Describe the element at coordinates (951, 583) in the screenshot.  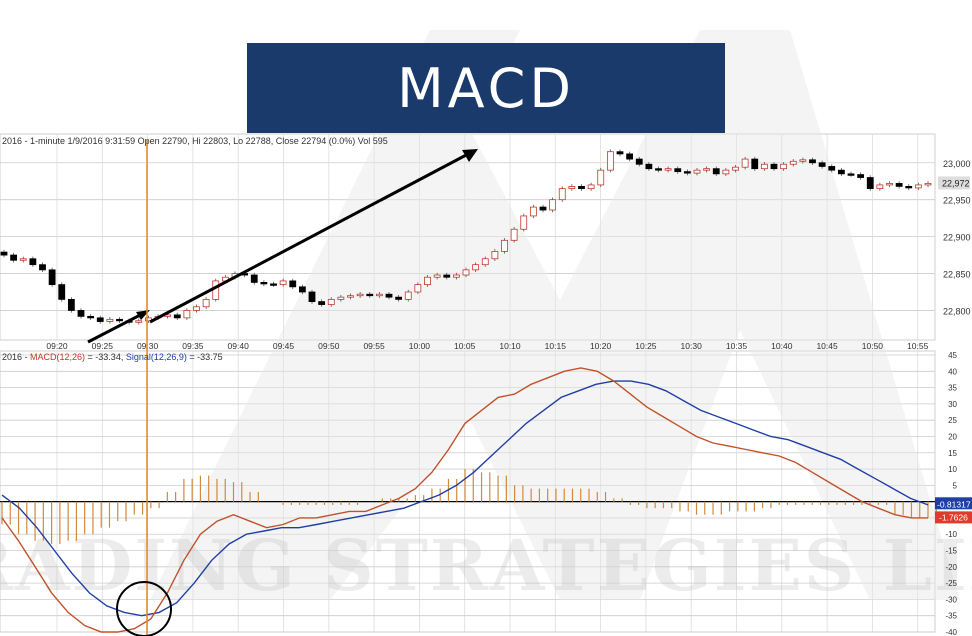
I see `macd-tick-label: -25` at that location.